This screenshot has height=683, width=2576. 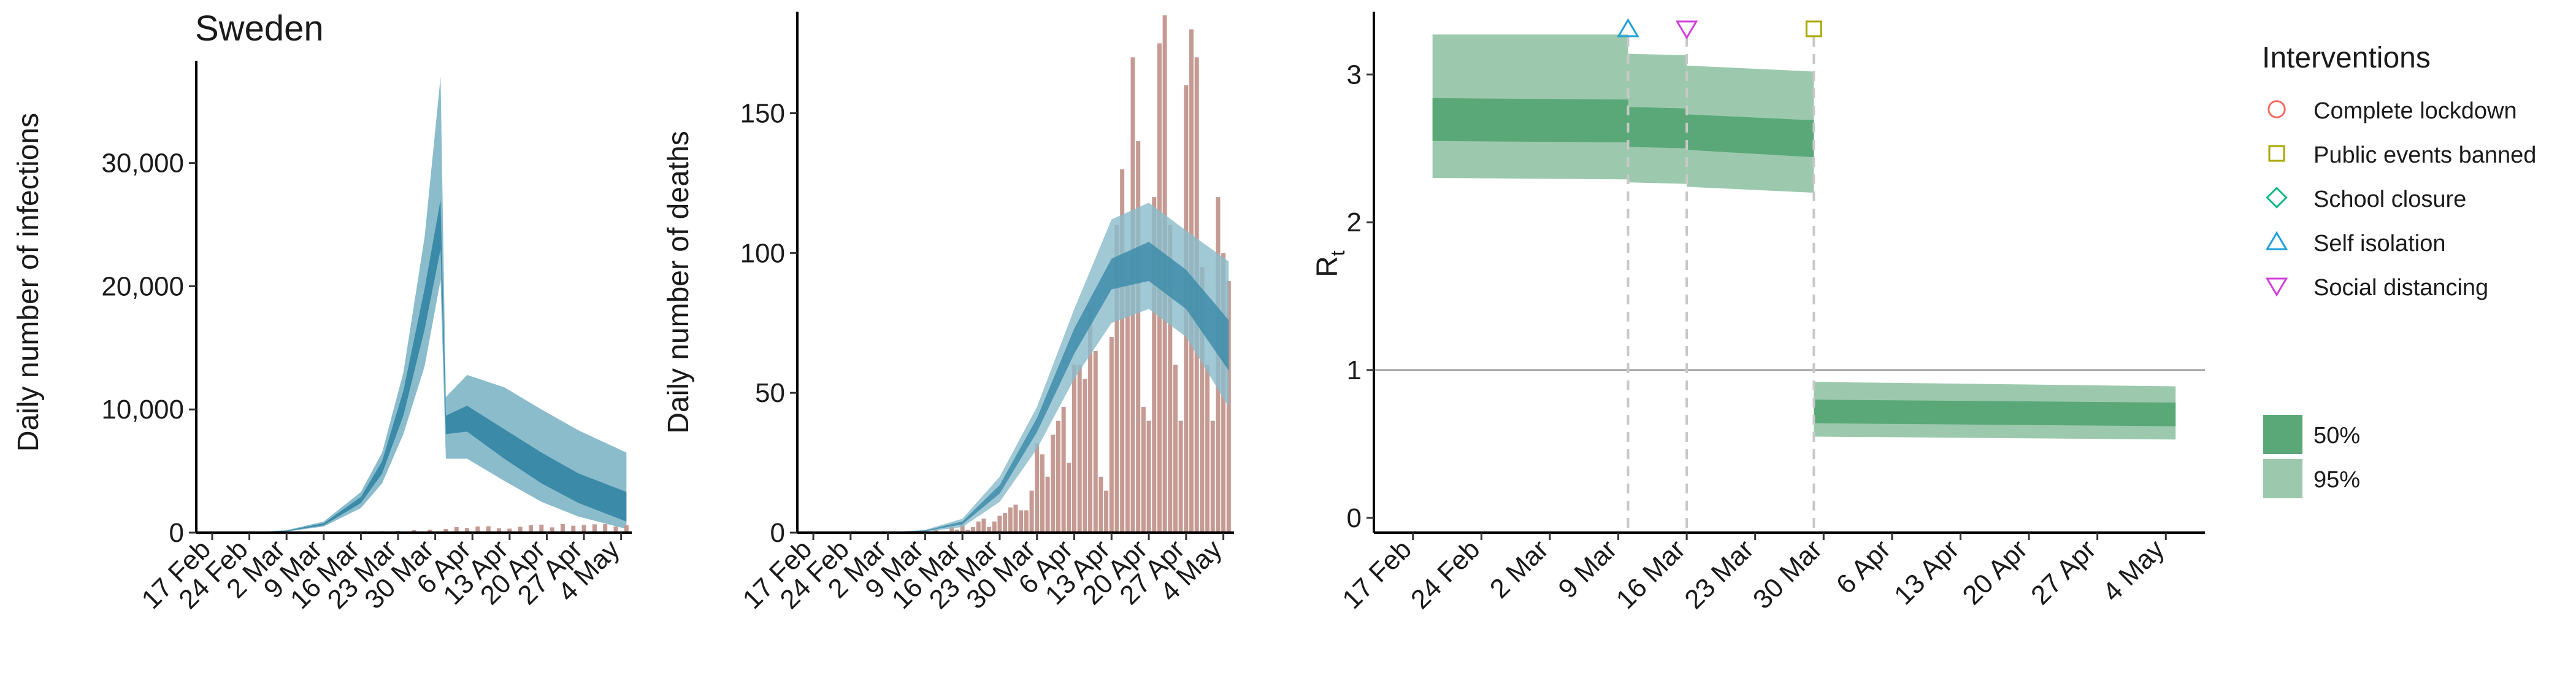 I want to click on rt-x-tick-label: 16 Mar, so click(x=1651, y=574).